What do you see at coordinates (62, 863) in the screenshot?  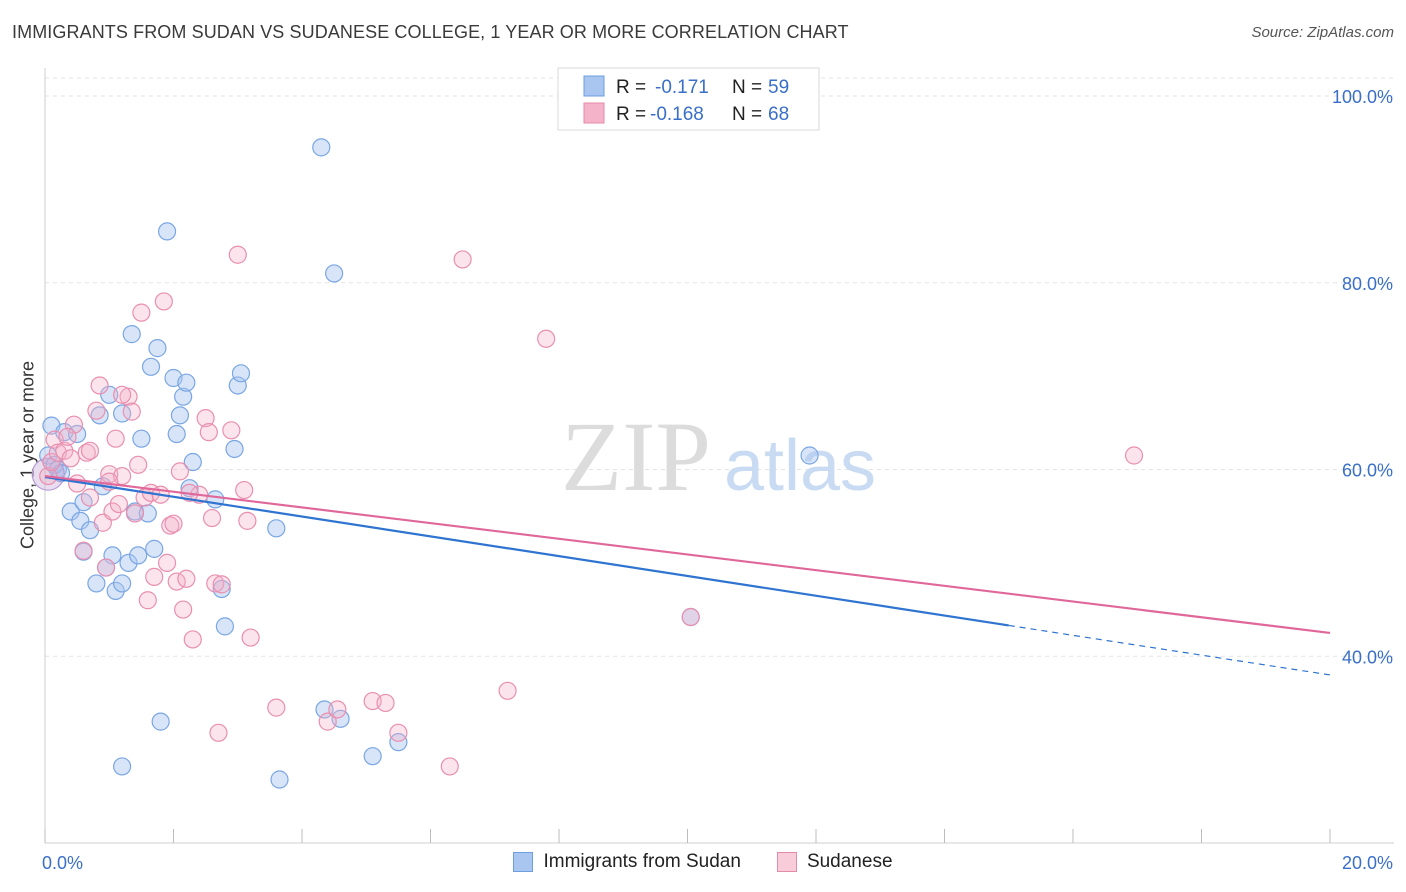 I see `x-tick-label: 0.0%` at bounding box center [62, 863].